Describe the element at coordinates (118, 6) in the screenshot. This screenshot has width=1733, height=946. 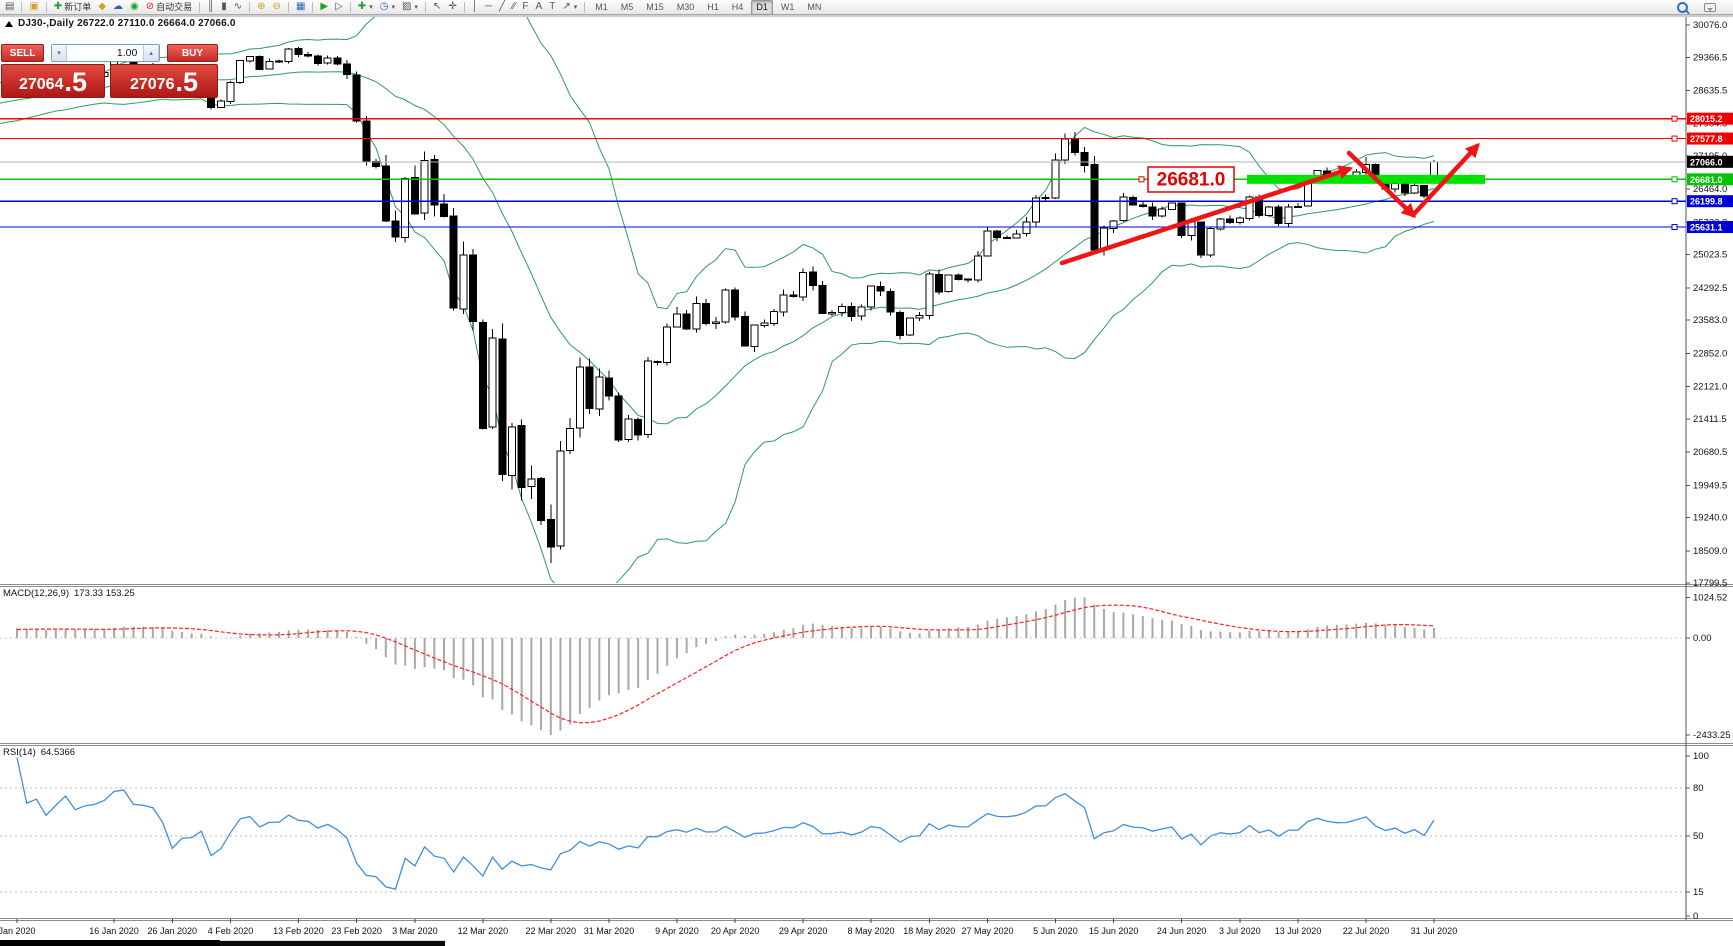
I see `cloud-icon: ☁` at that location.